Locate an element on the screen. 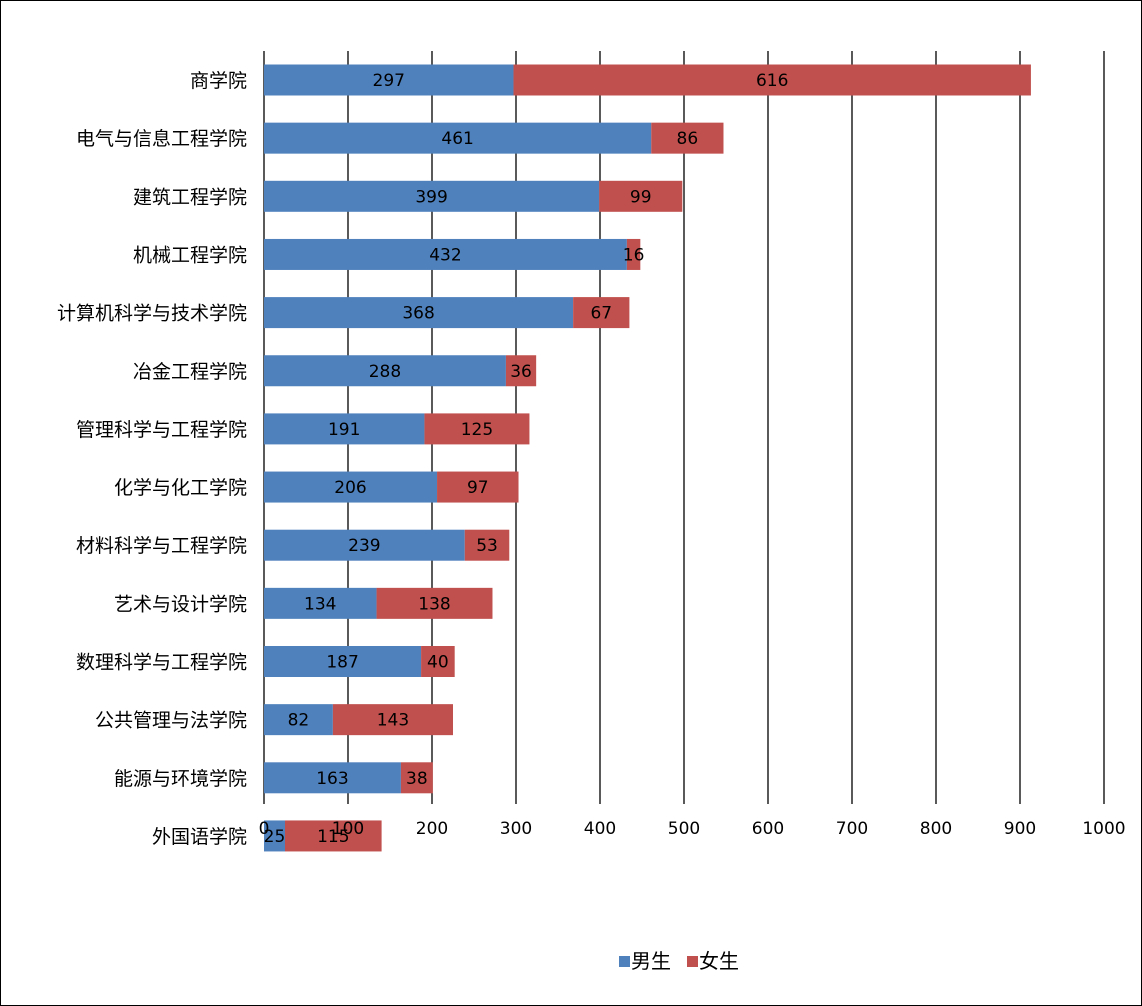 The width and height of the screenshot is (1142, 1006). category-label: 数理科学与工程学院 is located at coordinates (161, 663).